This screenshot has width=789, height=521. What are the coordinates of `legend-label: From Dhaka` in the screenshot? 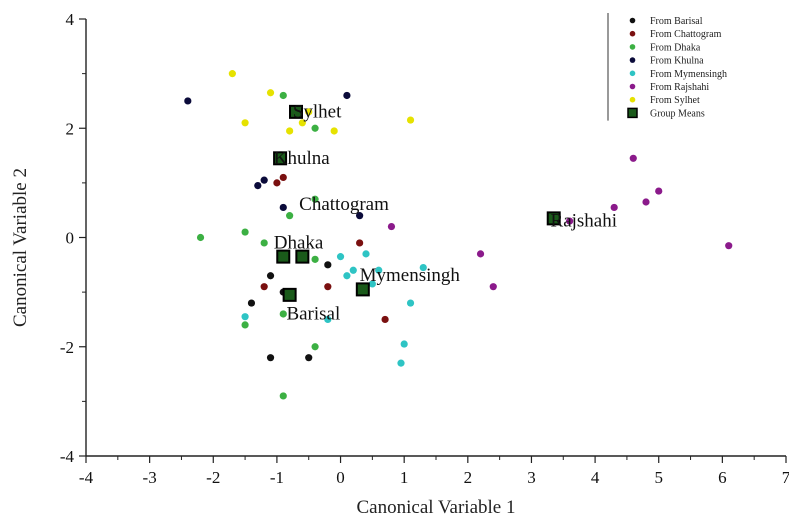 It's located at (675, 47).